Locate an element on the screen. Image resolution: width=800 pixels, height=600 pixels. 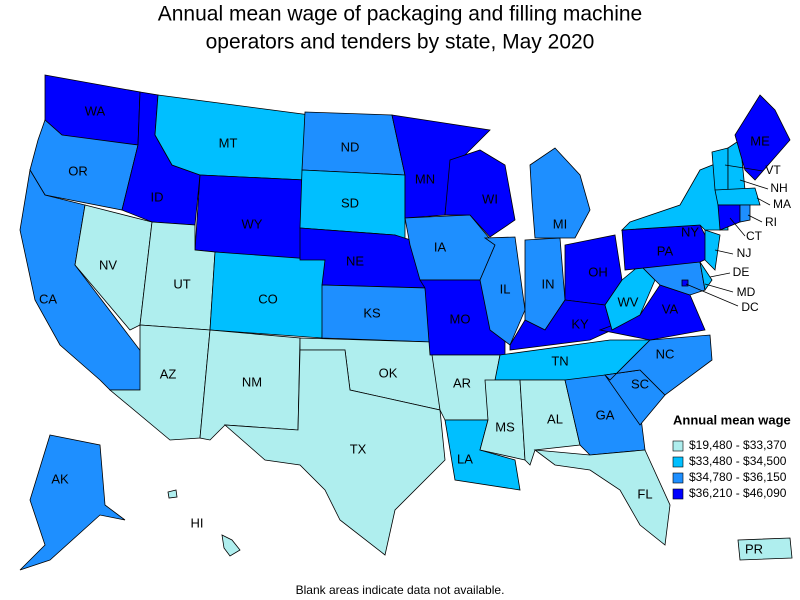
state-label: LA is located at coordinates (465, 458).